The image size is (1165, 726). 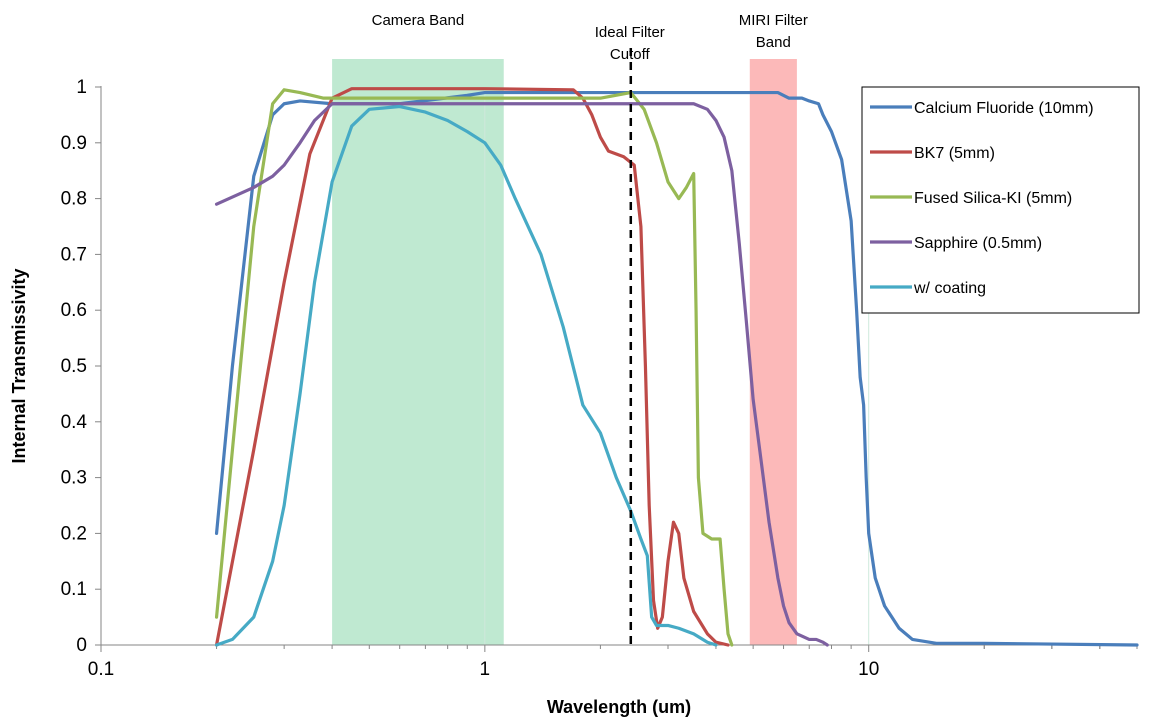 What do you see at coordinates (949, 288) in the screenshot?
I see `legend-label-w-coating: w/ coating` at bounding box center [949, 288].